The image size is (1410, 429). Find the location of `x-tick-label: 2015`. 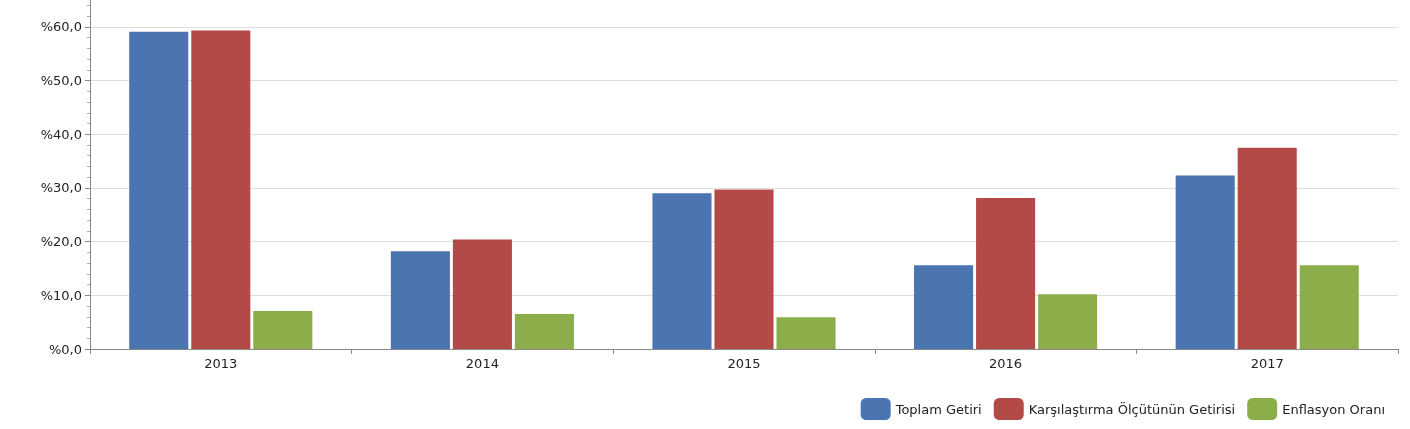

x-tick-label: 2015 is located at coordinates (744, 363).